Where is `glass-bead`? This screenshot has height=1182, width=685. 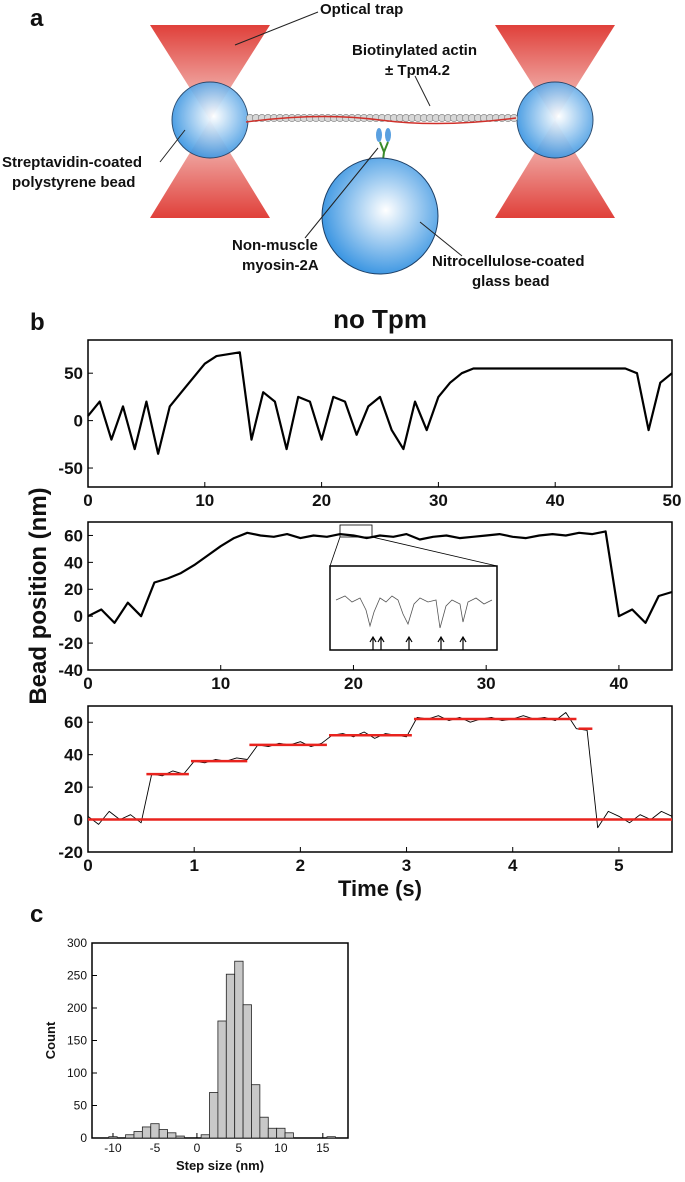 glass-bead is located at coordinates (380, 216).